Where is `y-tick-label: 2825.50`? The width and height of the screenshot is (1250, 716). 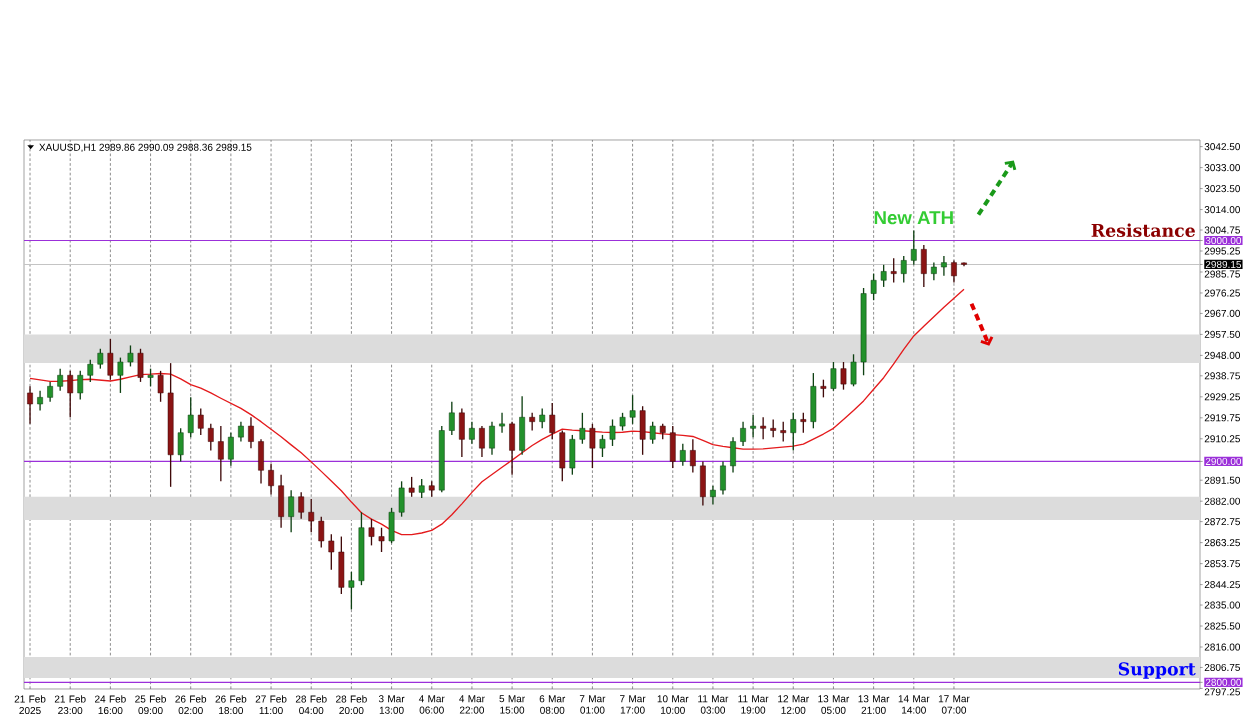
y-tick-label: 2825.50 is located at coordinates (1222, 626).